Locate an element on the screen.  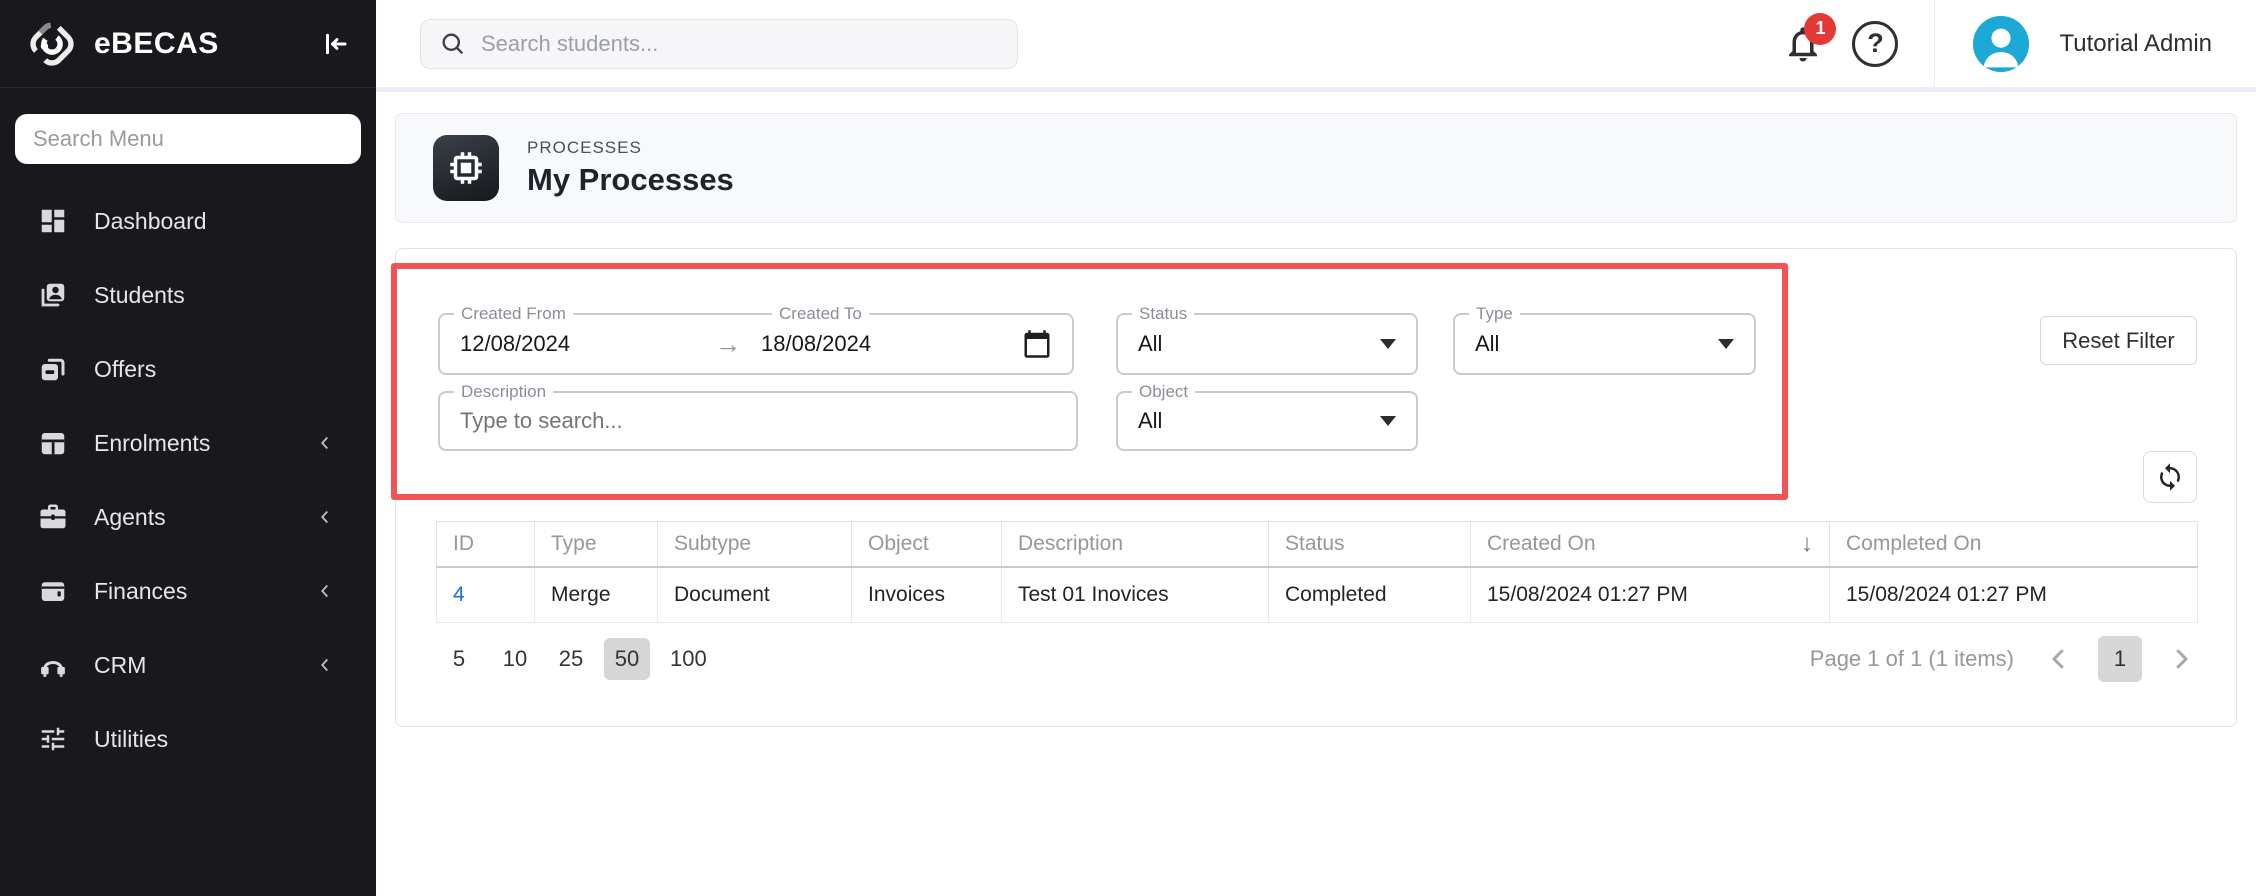
column-header-label: Created On is located at coordinates (1541, 543).